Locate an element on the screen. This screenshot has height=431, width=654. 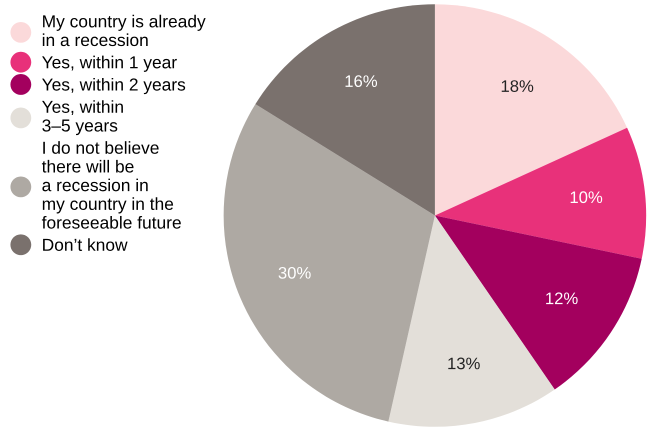
data-label: 10% is located at coordinates (586, 197).